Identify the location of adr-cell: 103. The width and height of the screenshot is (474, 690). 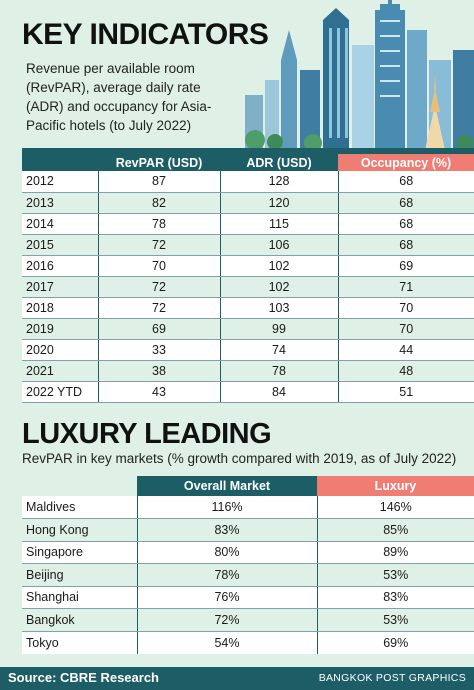
(278, 308).